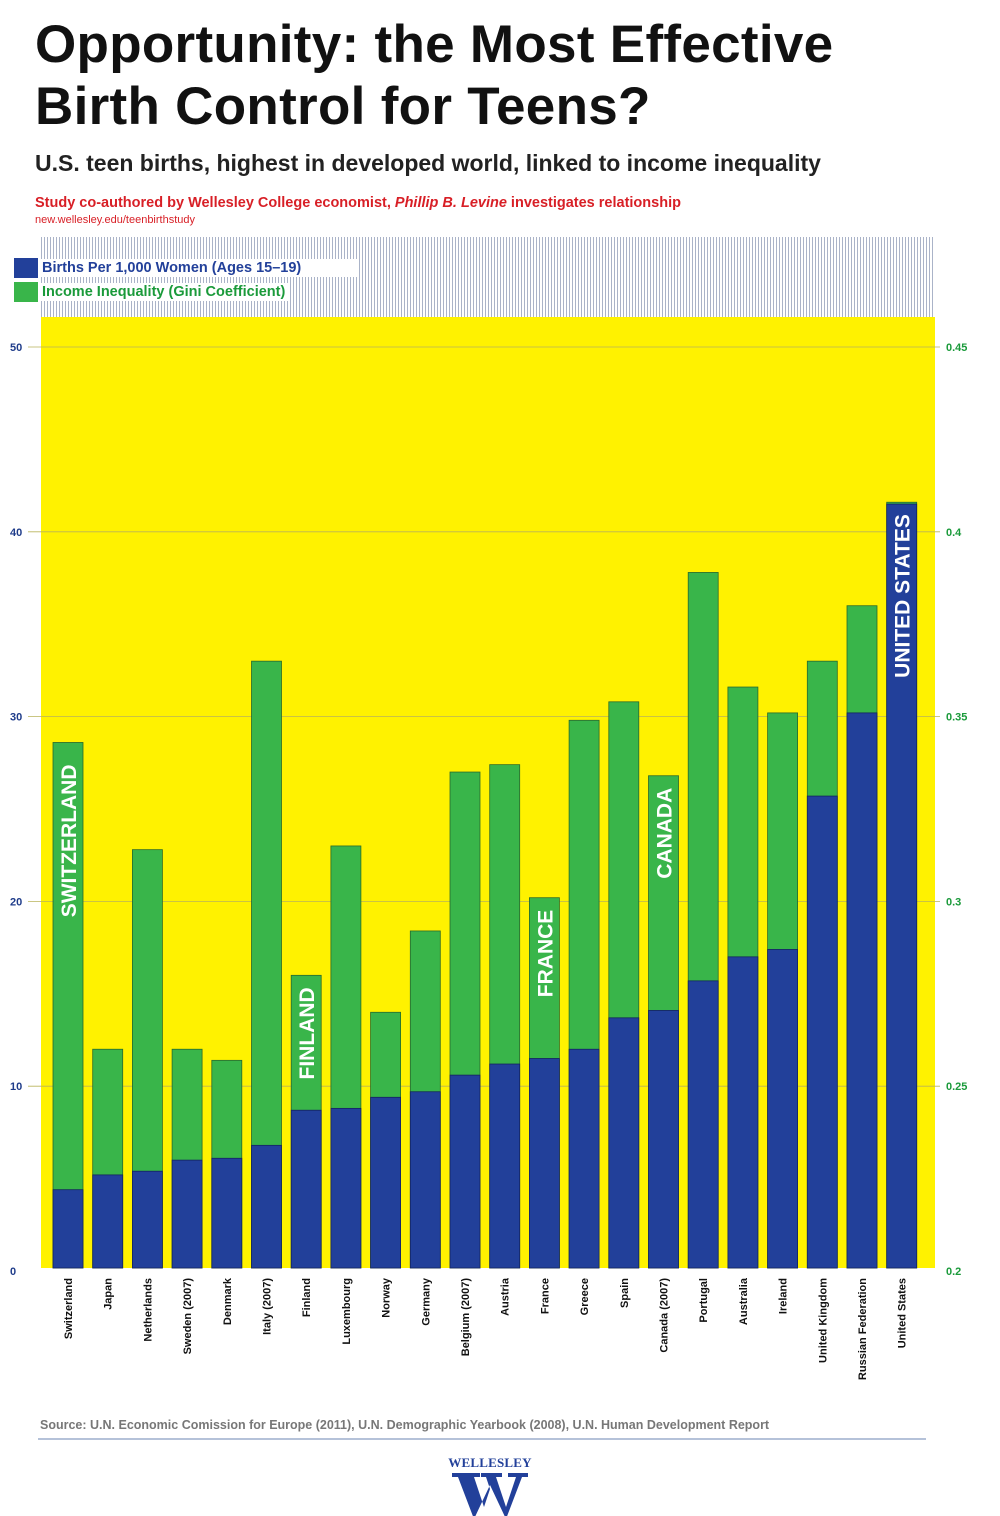  What do you see at coordinates (956, 348) in the screenshot?
I see `right-axis-tick-label: 0.45` at bounding box center [956, 348].